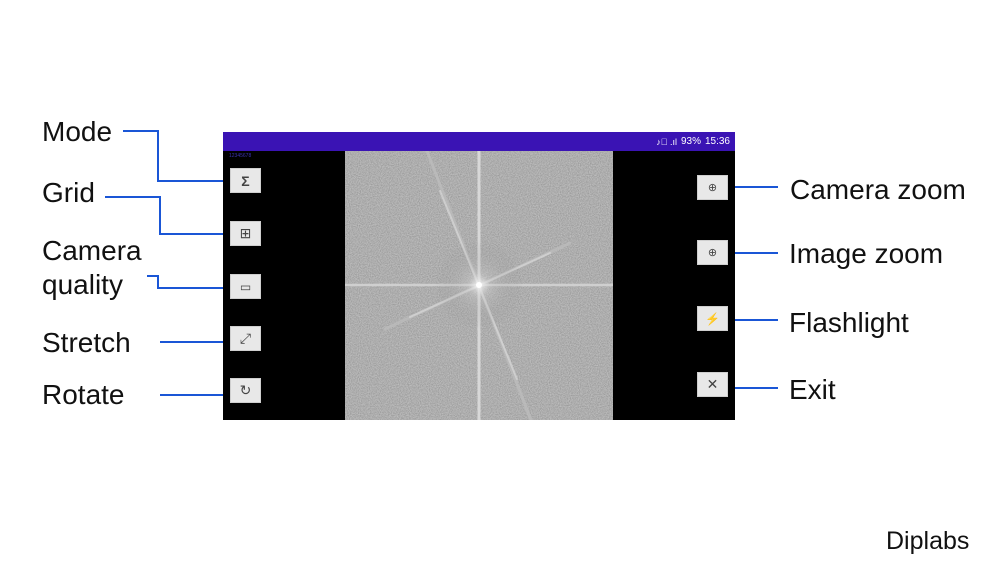 Image resolution: width=988 pixels, height=566 pixels. What do you see at coordinates (82, 284) in the screenshot?
I see `camera-quality-label-line2: quality` at bounding box center [82, 284].